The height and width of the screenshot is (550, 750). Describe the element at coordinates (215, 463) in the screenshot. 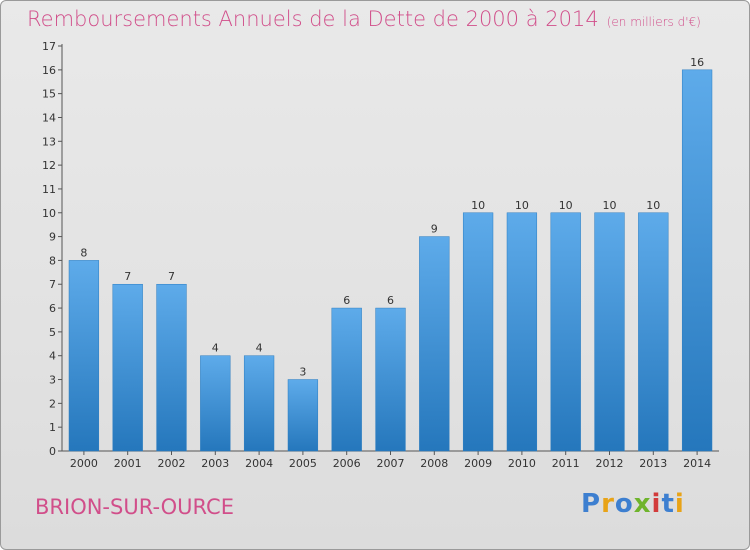

I see `x-tick-label-2003: 2003` at that location.